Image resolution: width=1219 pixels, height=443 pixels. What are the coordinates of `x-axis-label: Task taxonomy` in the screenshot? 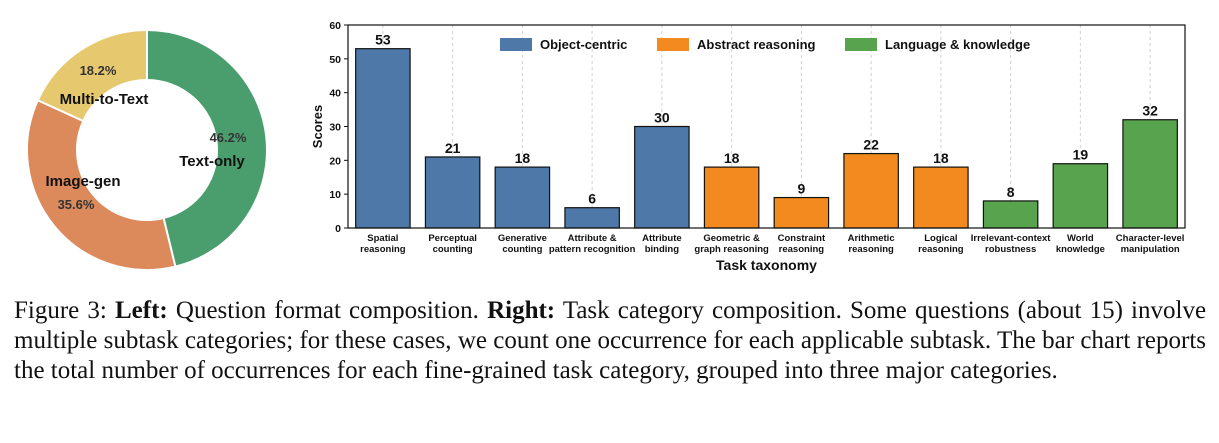 It's located at (766, 265).